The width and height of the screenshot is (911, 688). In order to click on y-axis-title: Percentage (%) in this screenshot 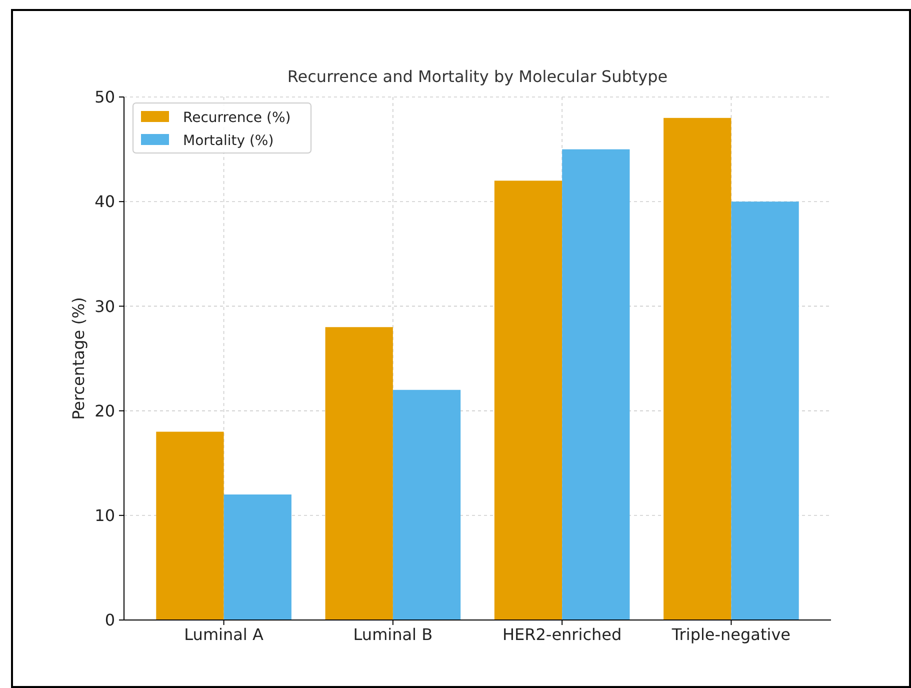, I will do `click(78, 358)`.